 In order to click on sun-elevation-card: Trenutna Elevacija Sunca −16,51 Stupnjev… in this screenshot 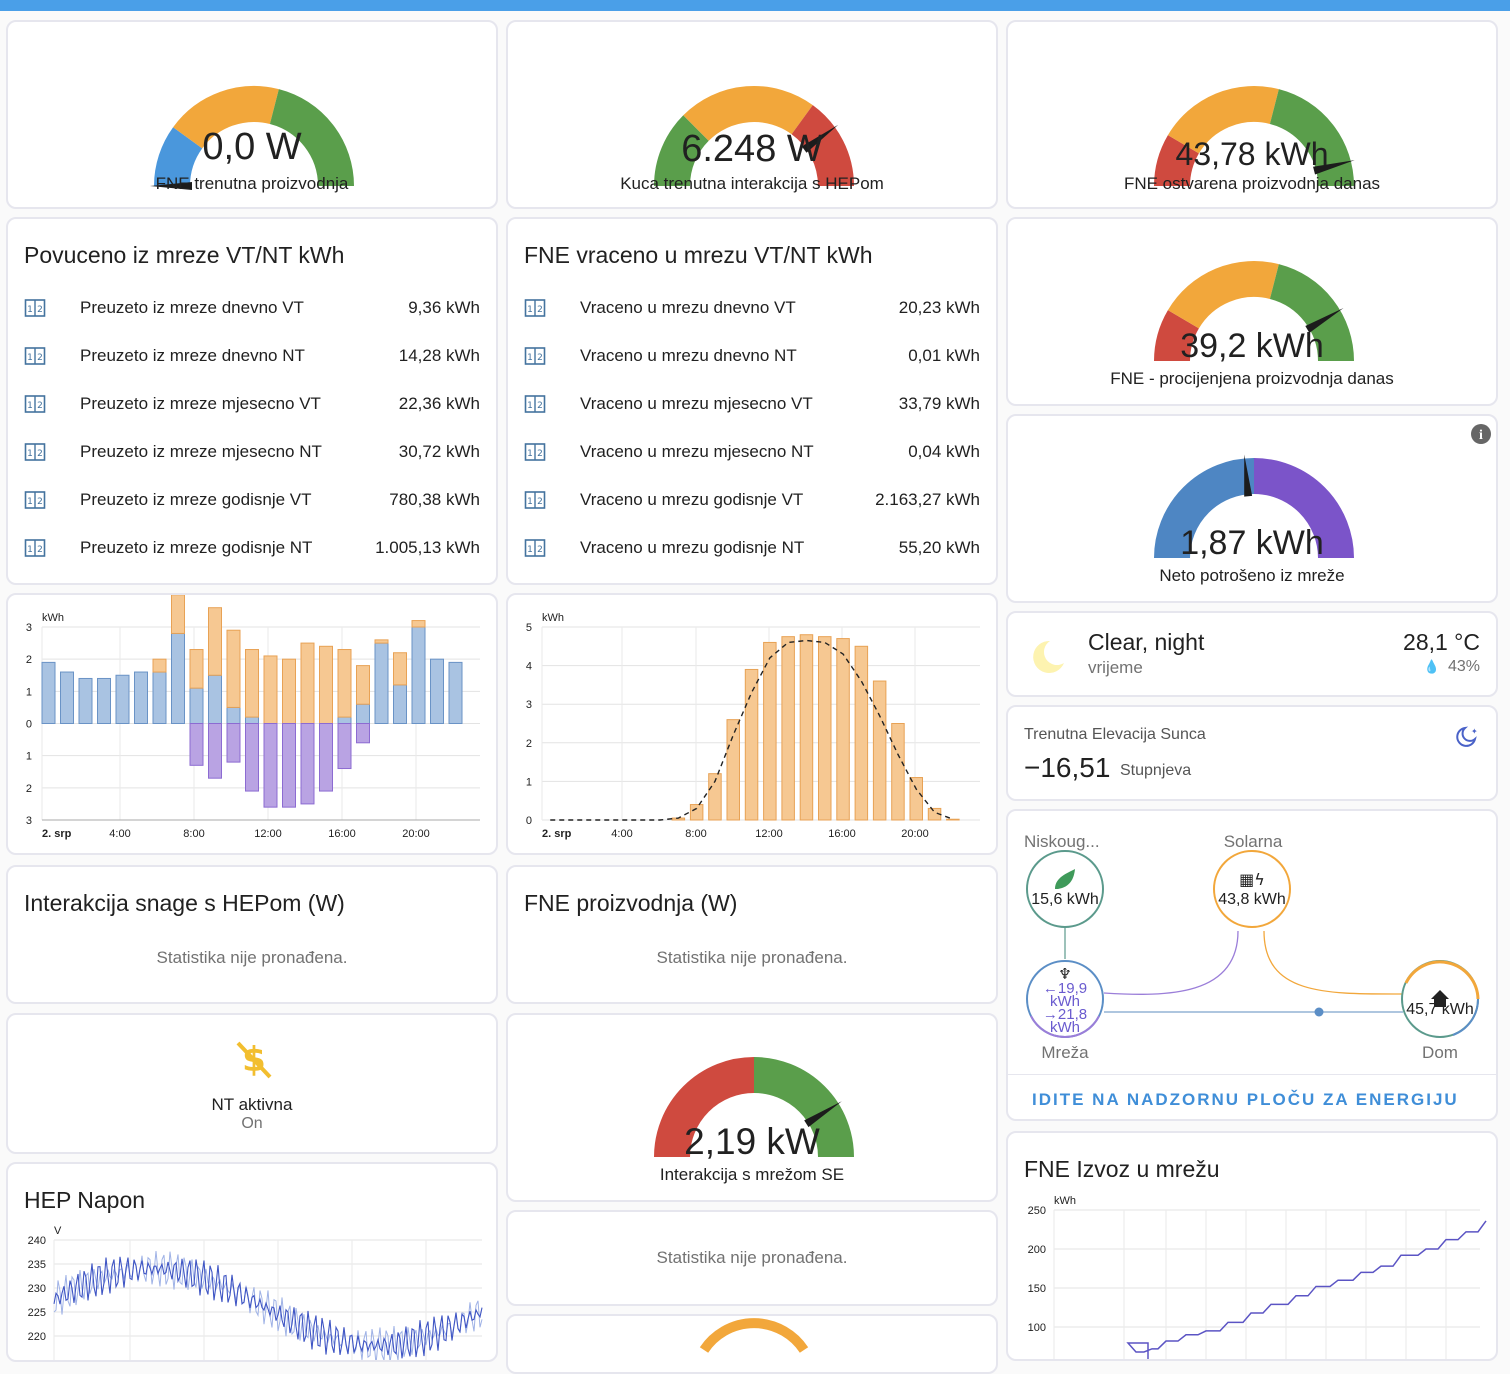, I will do `click(1252, 753)`.